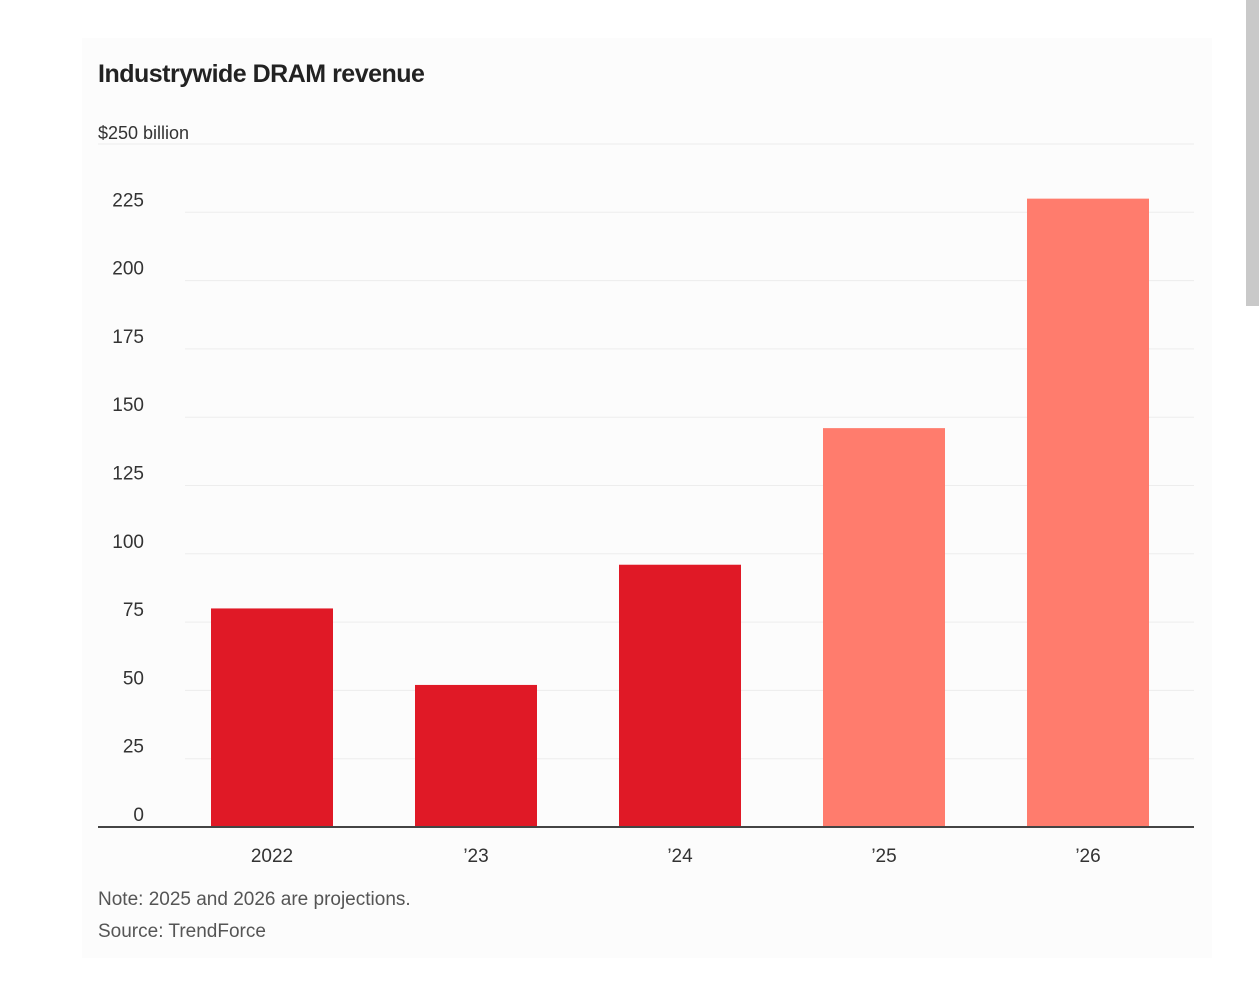  I want to click on x-tick-label: ’24, so click(680, 856).